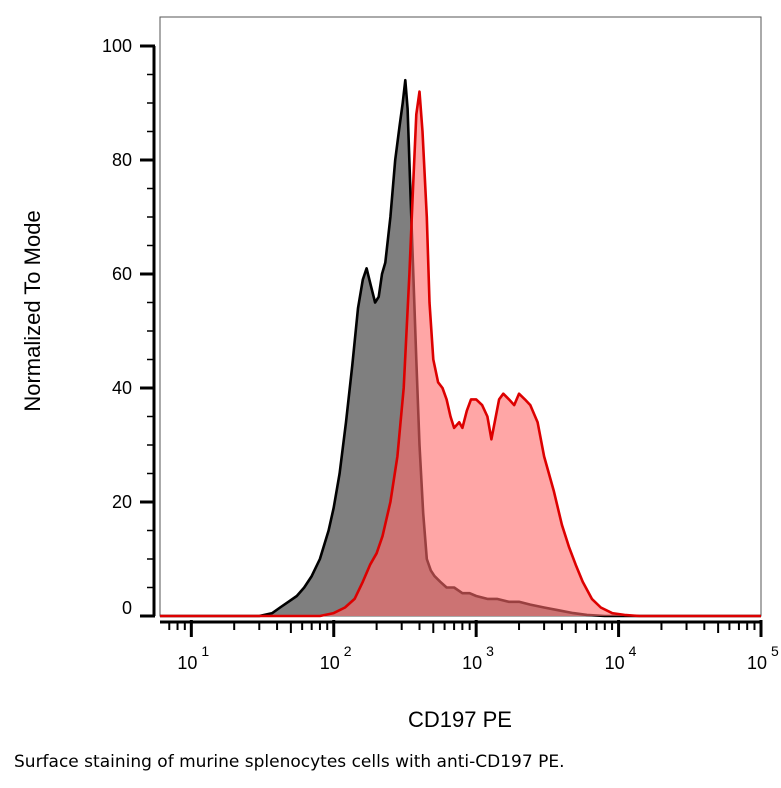  Describe the element at coordinates (633, 651) in the screenshot. I see `x-tick-exponent: 4` at that location.